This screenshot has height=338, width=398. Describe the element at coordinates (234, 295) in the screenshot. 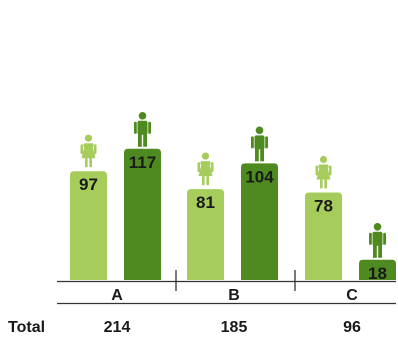

I see `category-label-b: B` at that location.